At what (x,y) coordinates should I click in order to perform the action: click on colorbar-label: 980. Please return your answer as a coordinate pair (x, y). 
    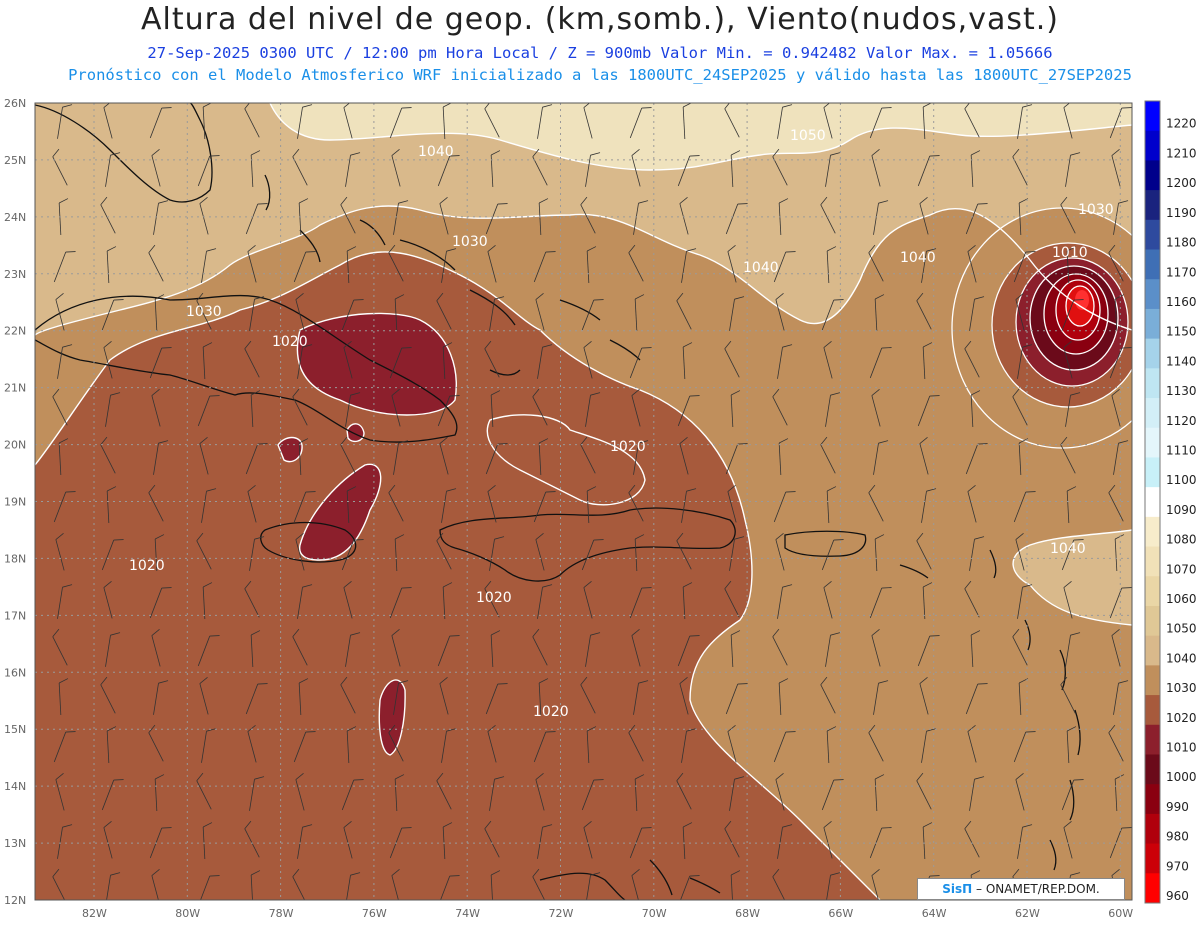
    Looking at the image, I should click on (1177, 837).